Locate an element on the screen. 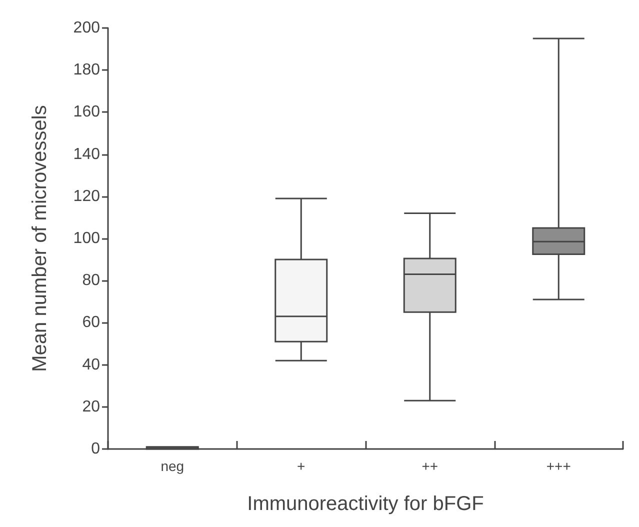 The image size is (639, 527). y-tick-label: 160 is located at coordinates (86, 112).